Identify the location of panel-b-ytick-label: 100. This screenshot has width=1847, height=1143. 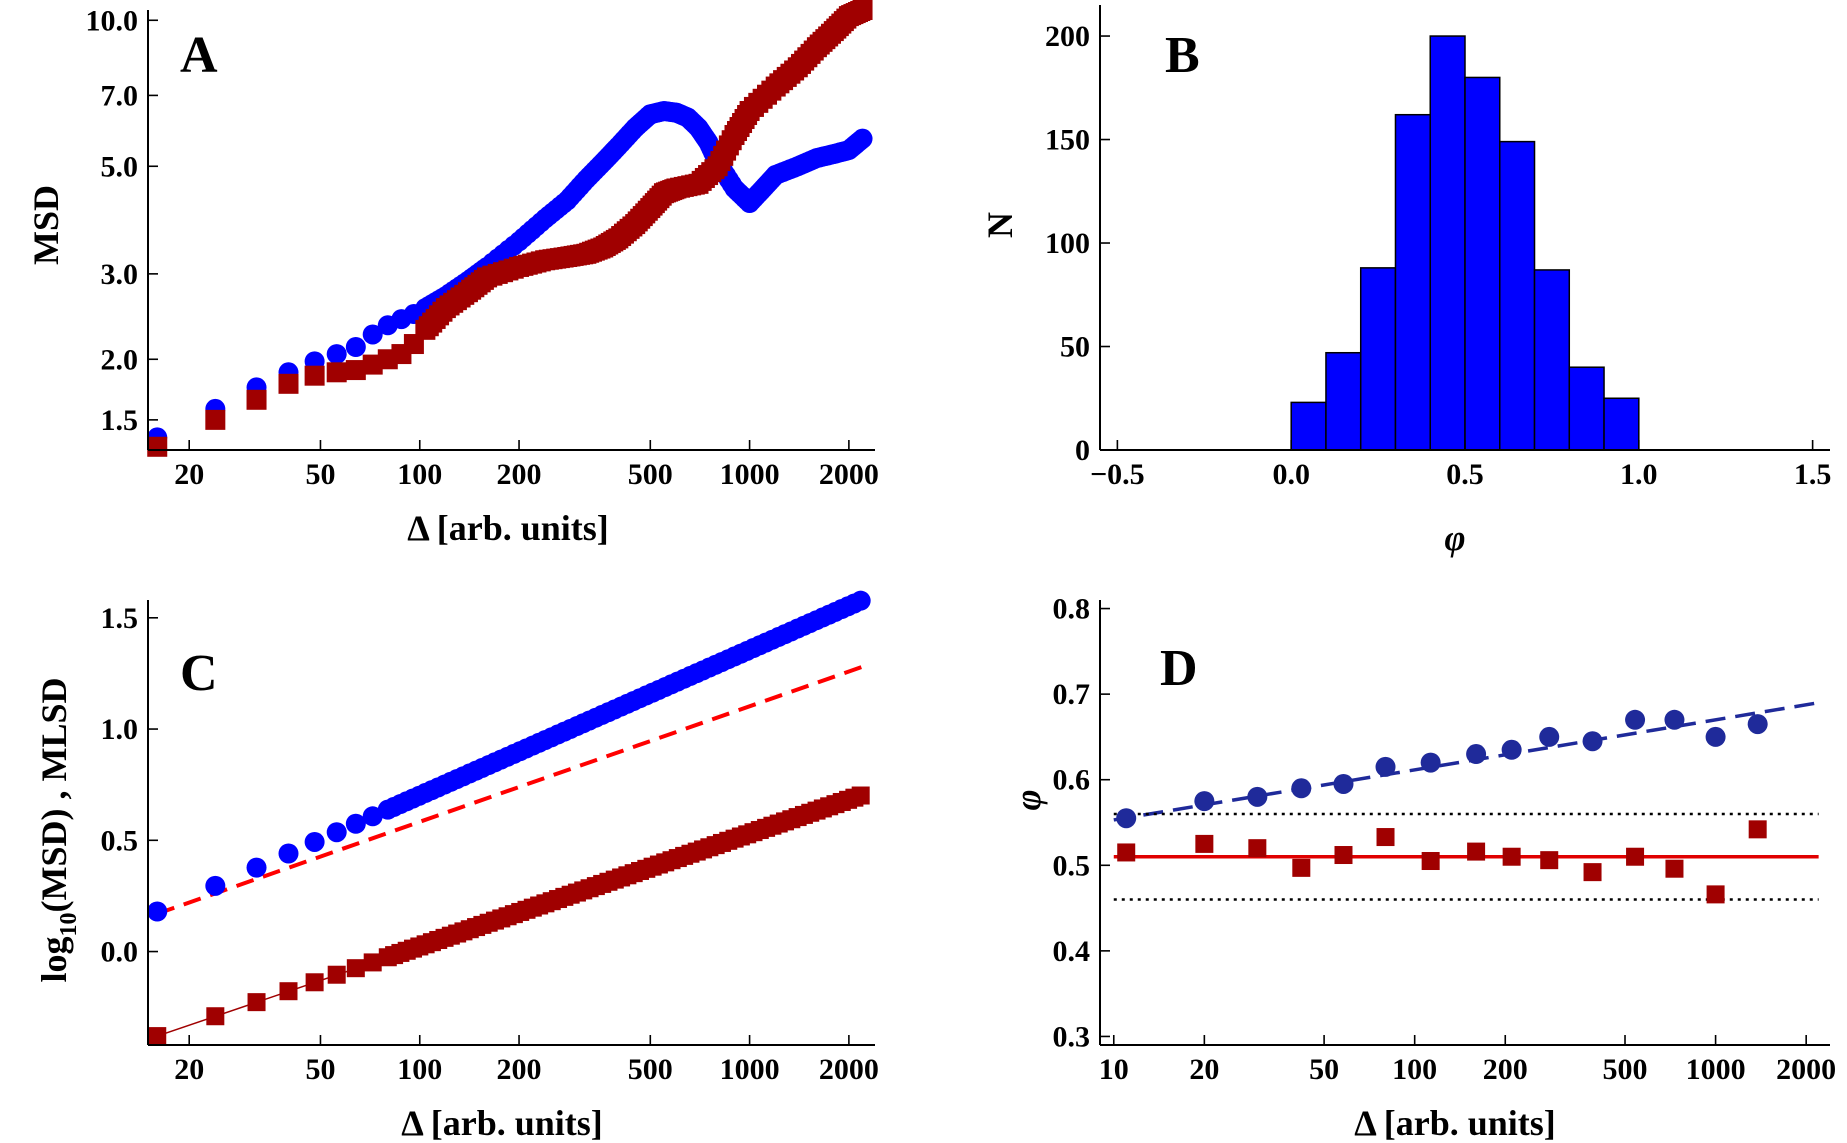
(1067, 243).